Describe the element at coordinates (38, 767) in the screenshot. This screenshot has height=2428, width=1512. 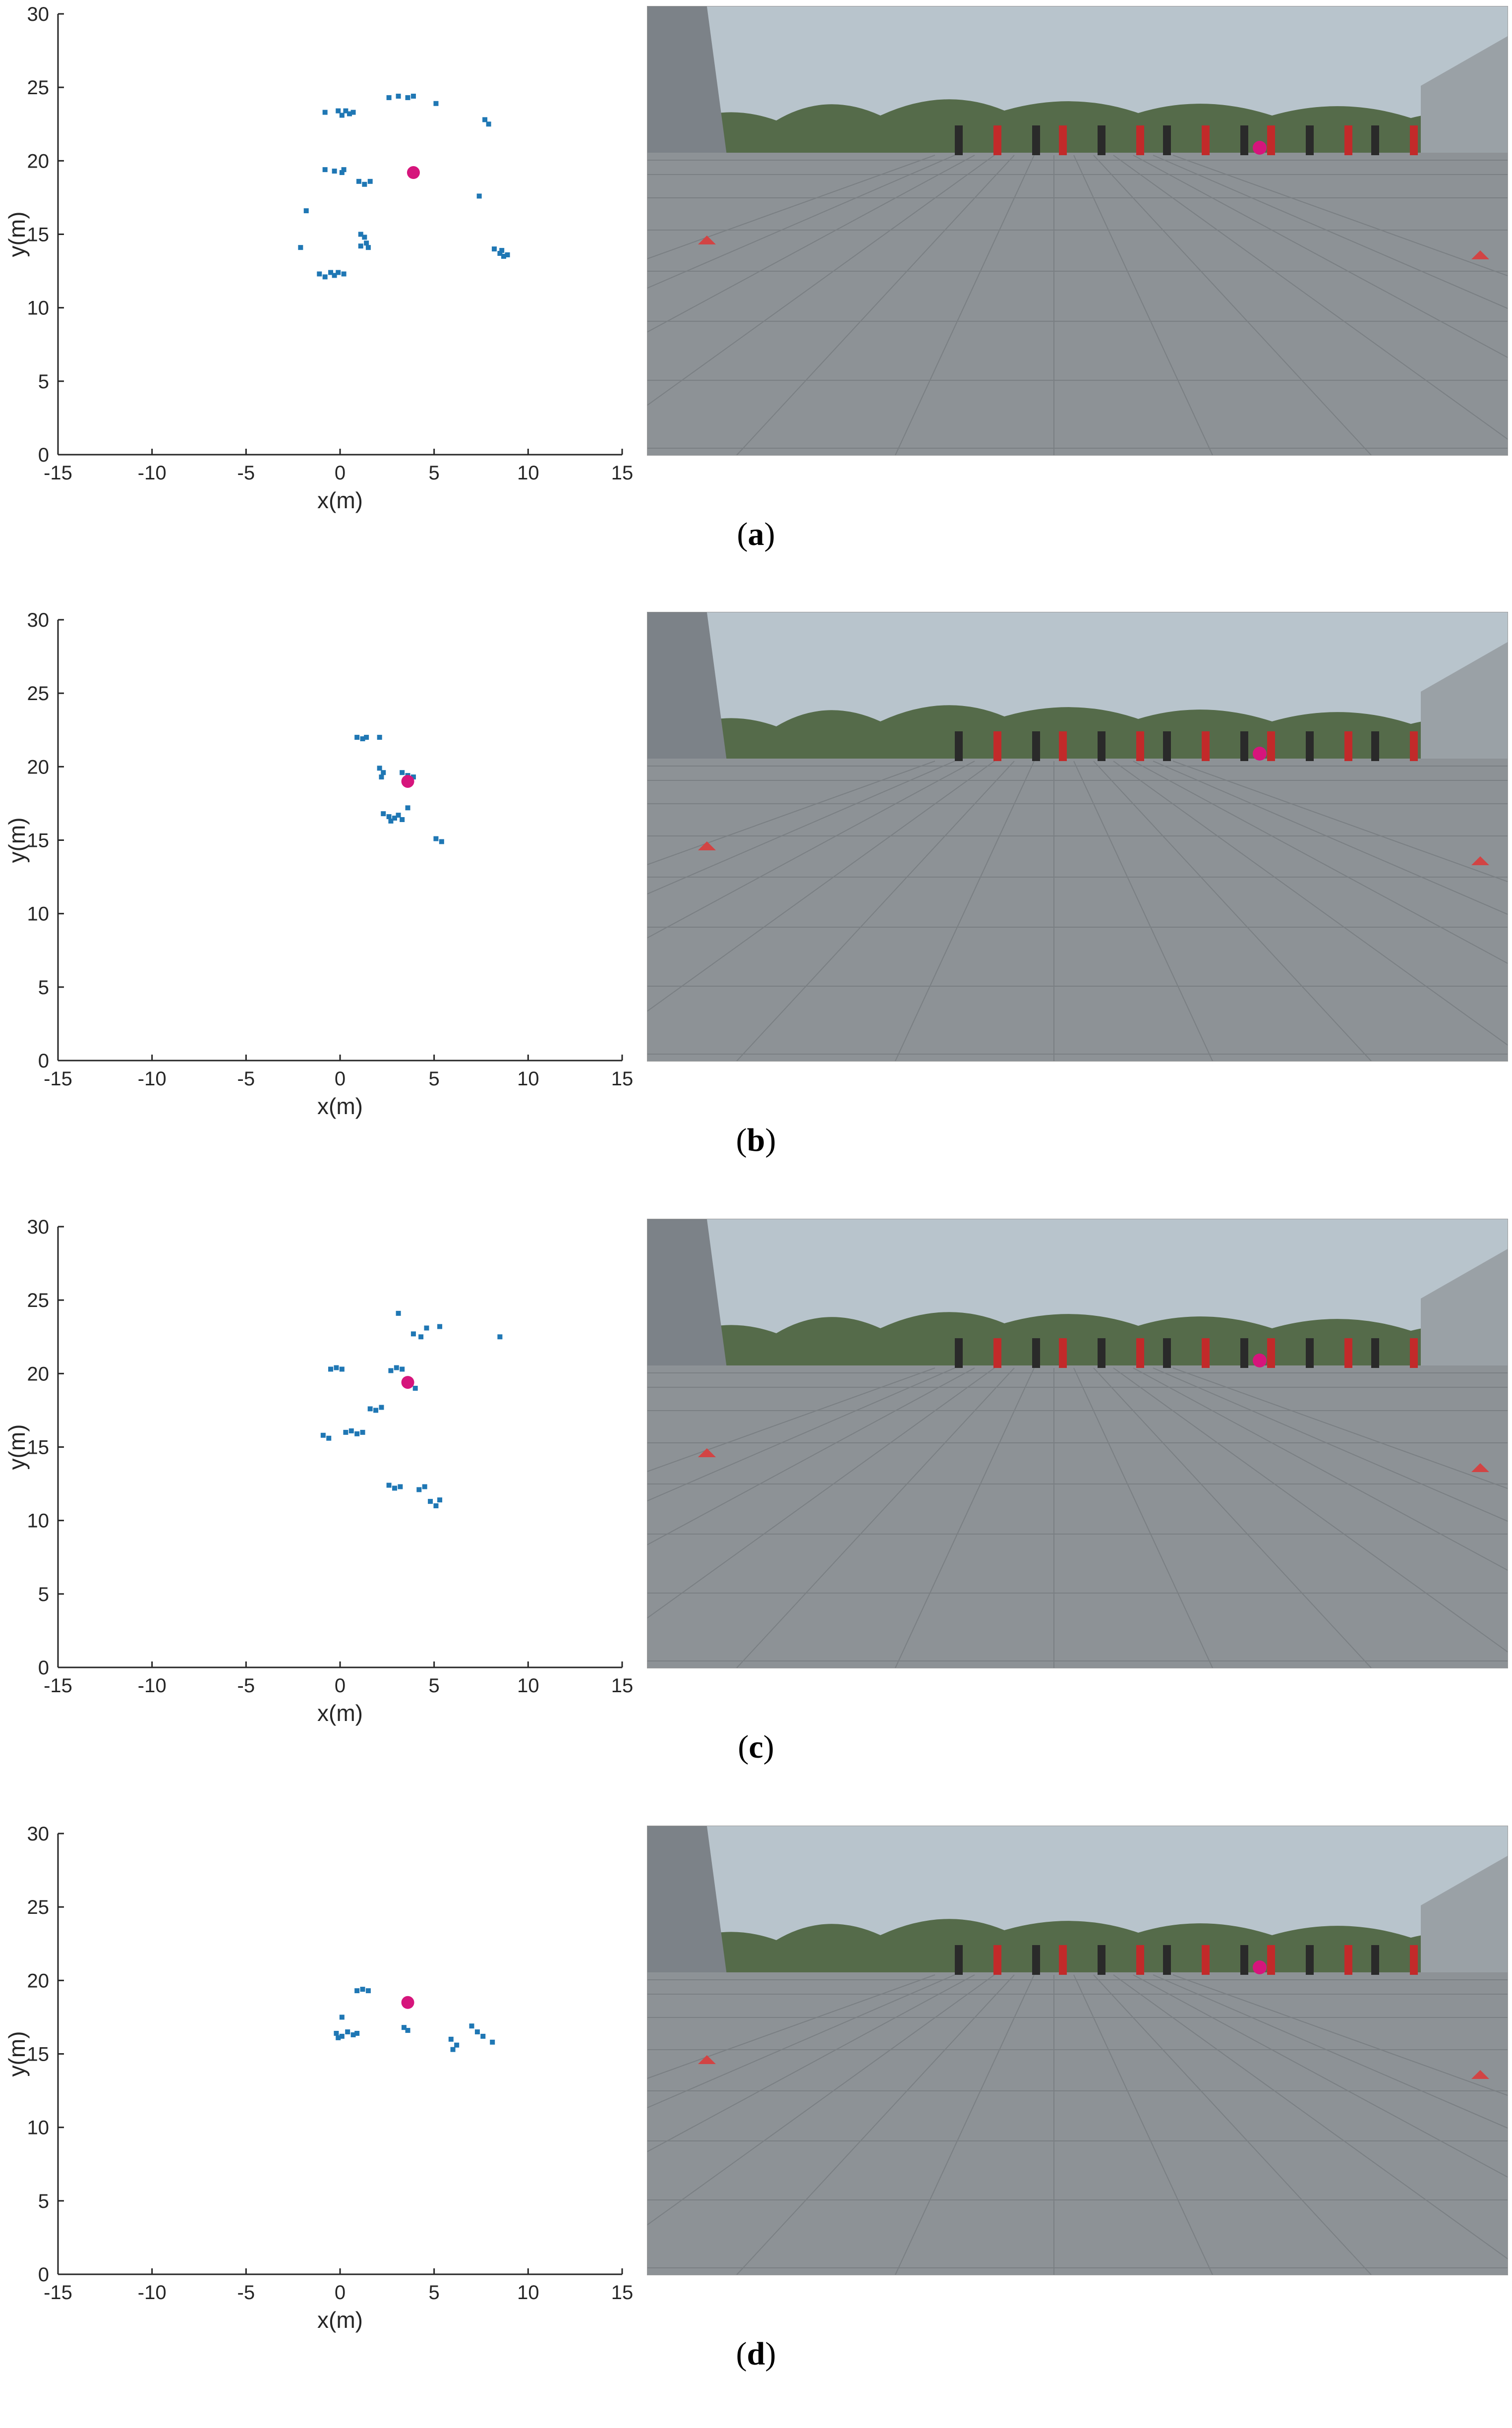
I see `y-tick-label: 20` at that location.